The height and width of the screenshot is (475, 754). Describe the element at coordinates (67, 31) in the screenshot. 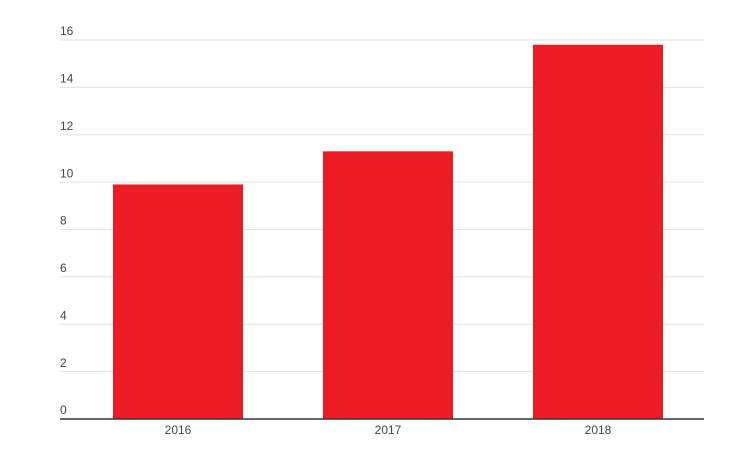

I see `y-tick-label: 16` at that location.